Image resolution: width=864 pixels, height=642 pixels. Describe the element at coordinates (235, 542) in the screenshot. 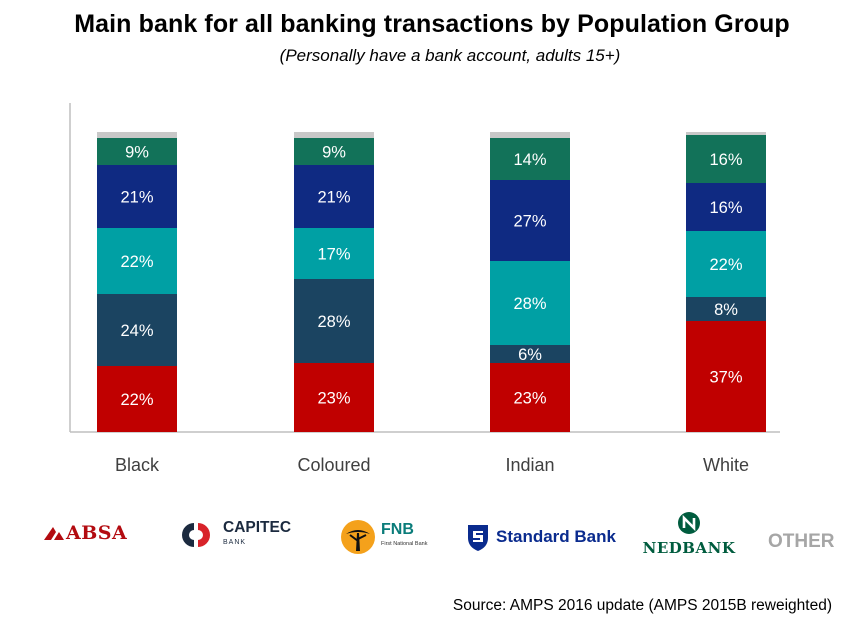

I see `capitec-sub: BANK` at that location.